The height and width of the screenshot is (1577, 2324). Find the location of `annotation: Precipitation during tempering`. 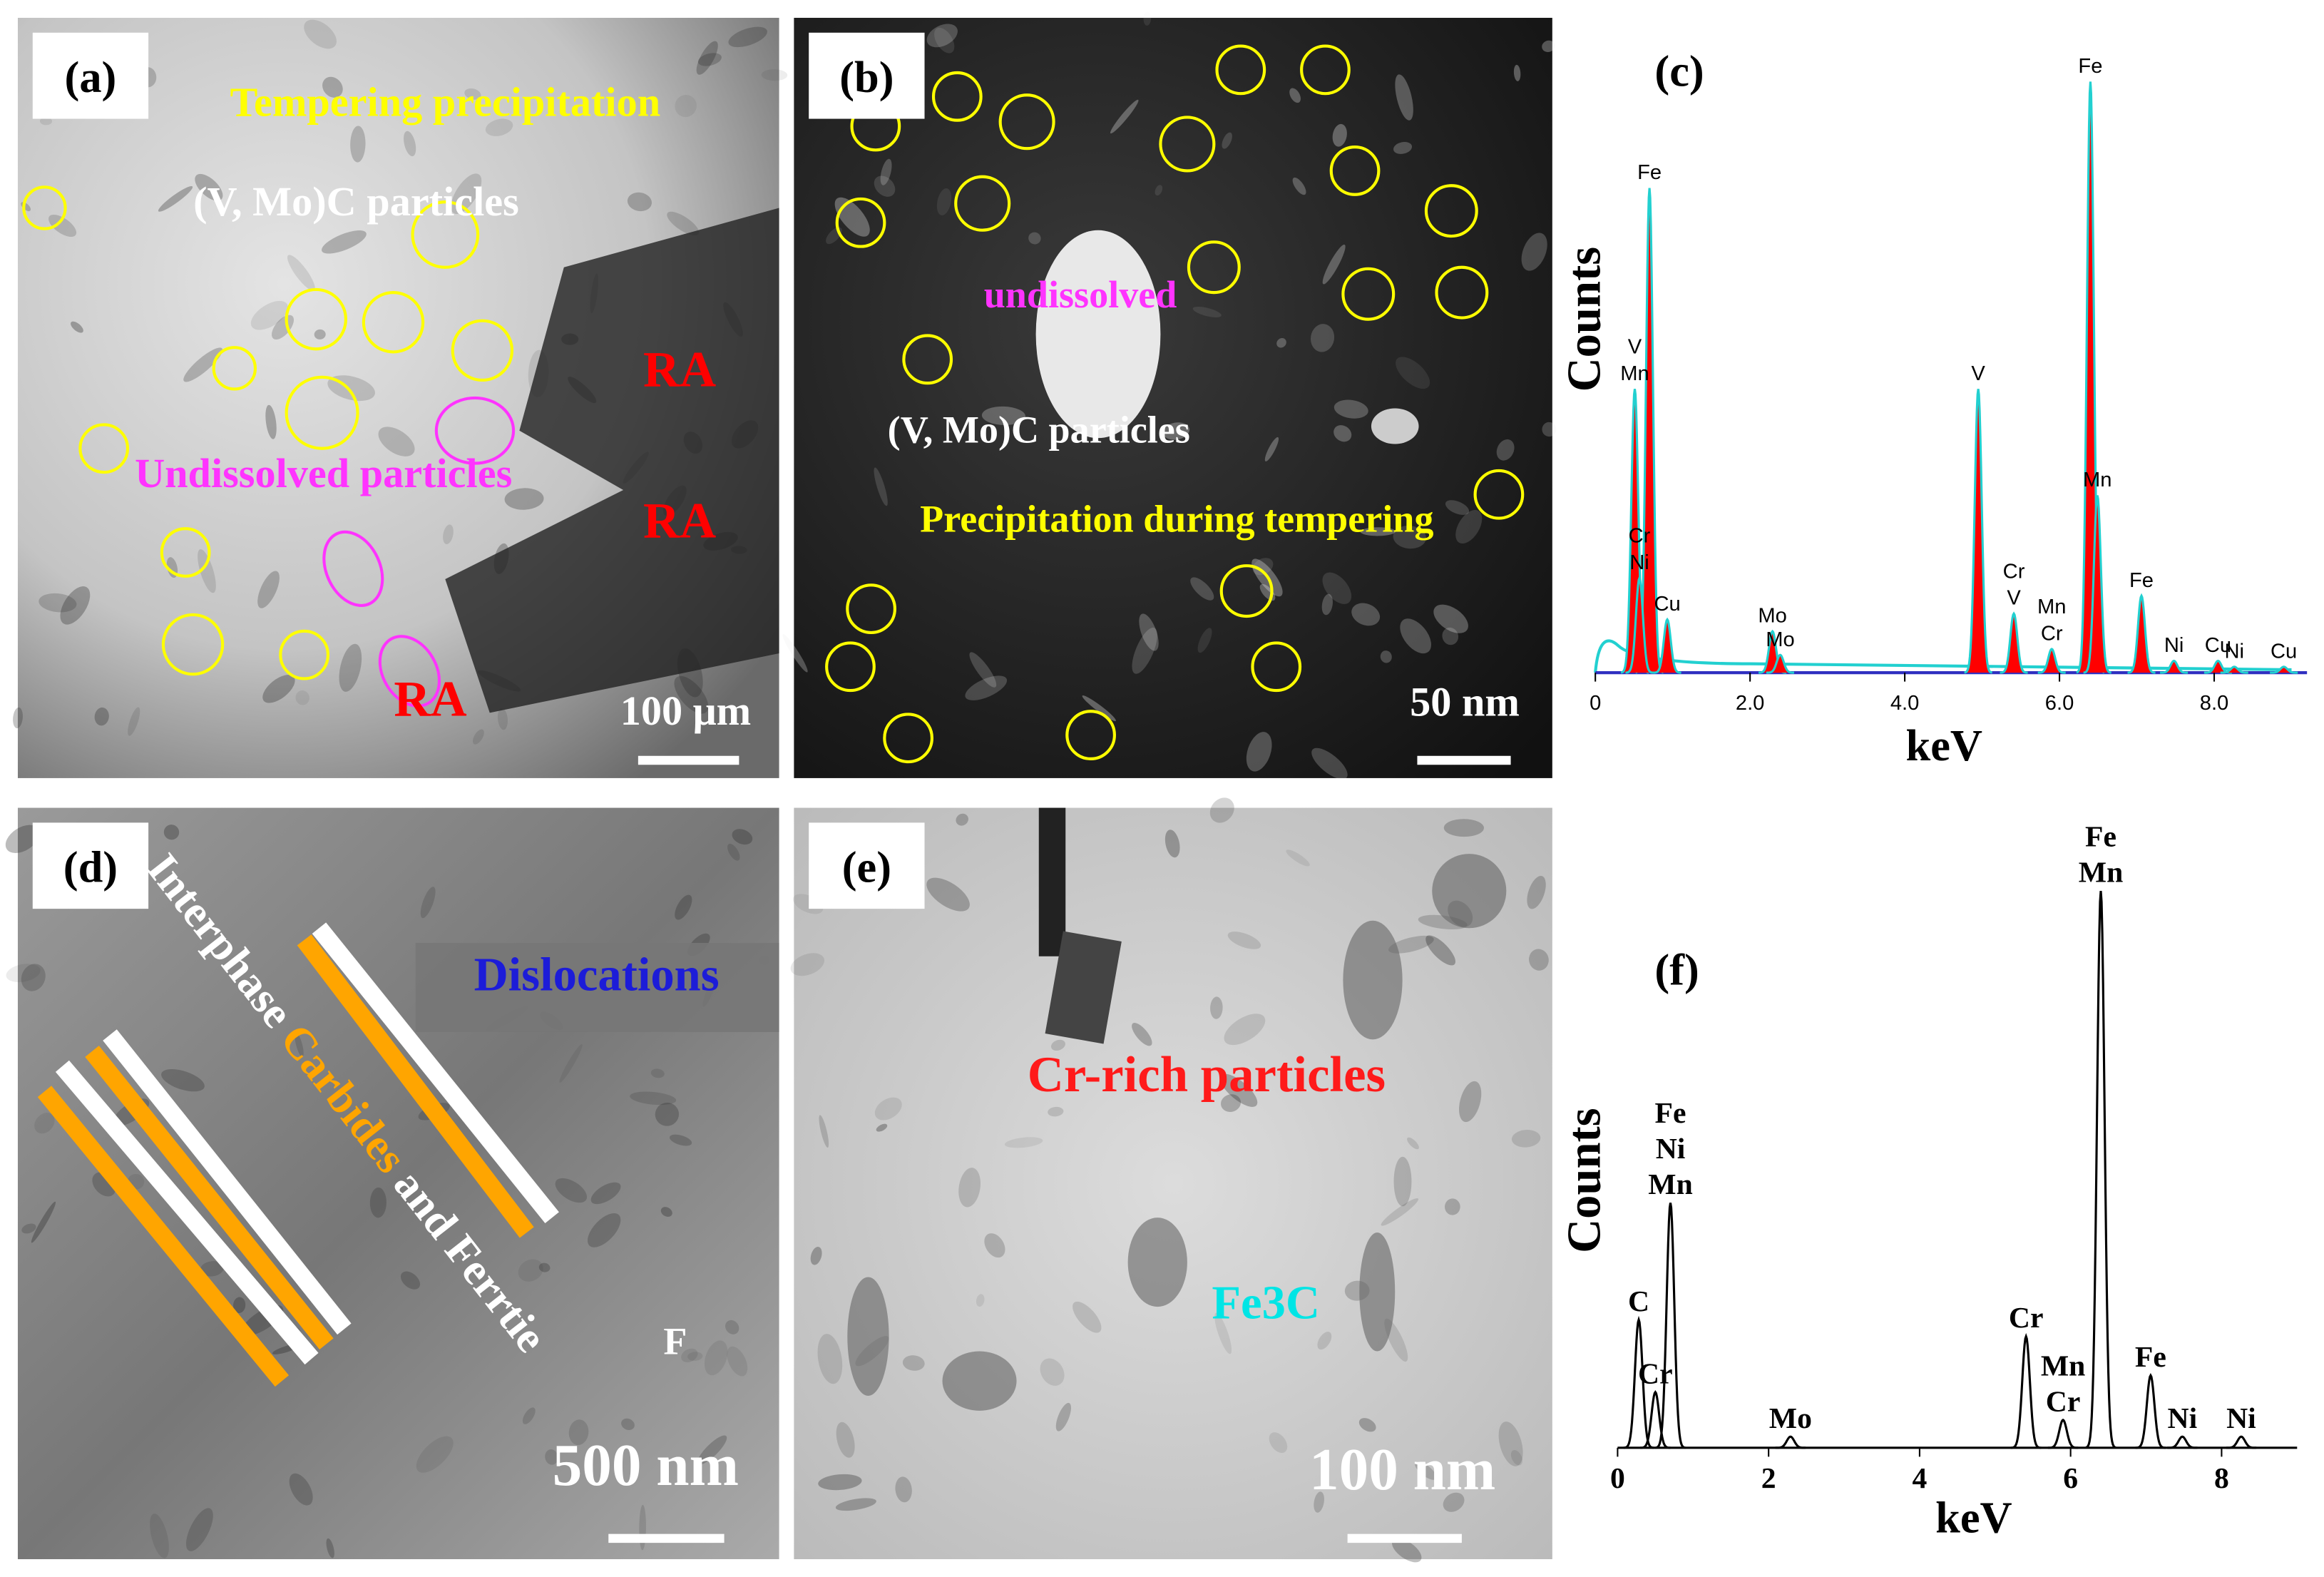

annotation: Precipitation during tempering is located at coordinates (1176, 518).